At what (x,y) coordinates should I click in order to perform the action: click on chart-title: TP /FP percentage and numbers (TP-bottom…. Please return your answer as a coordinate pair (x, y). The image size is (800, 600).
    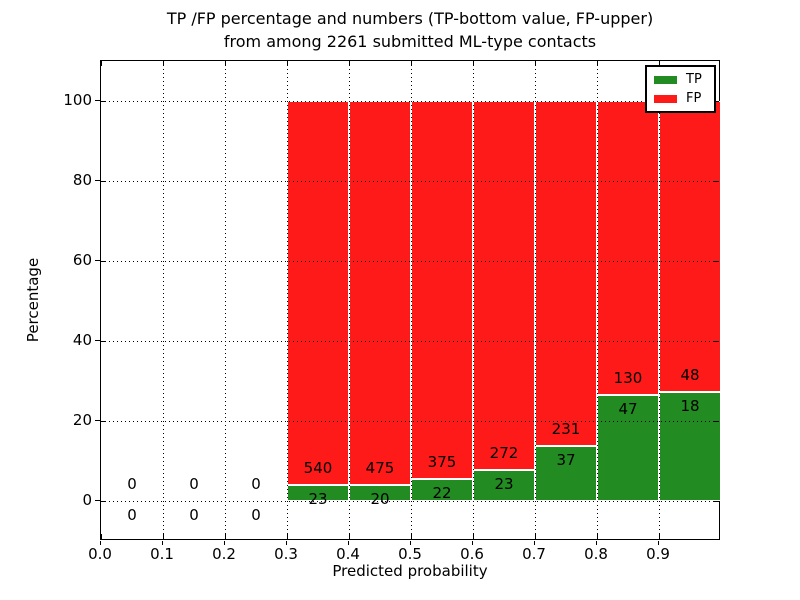
    Looking at the image, I should click on (410, 30).